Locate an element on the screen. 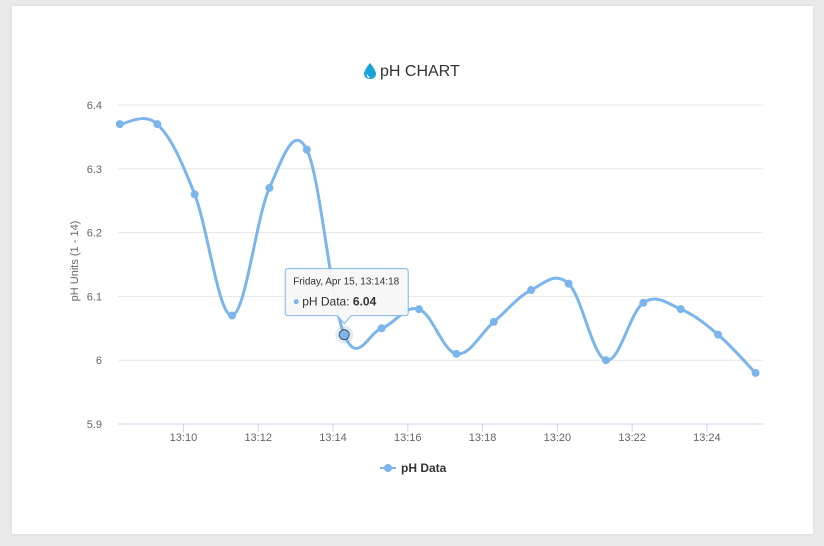 This screenshot has height=546, width=824. tooltip: Friday, Apr 15, 13:14:18 pH Data: 6.04 is located at coordinates (346, 296).